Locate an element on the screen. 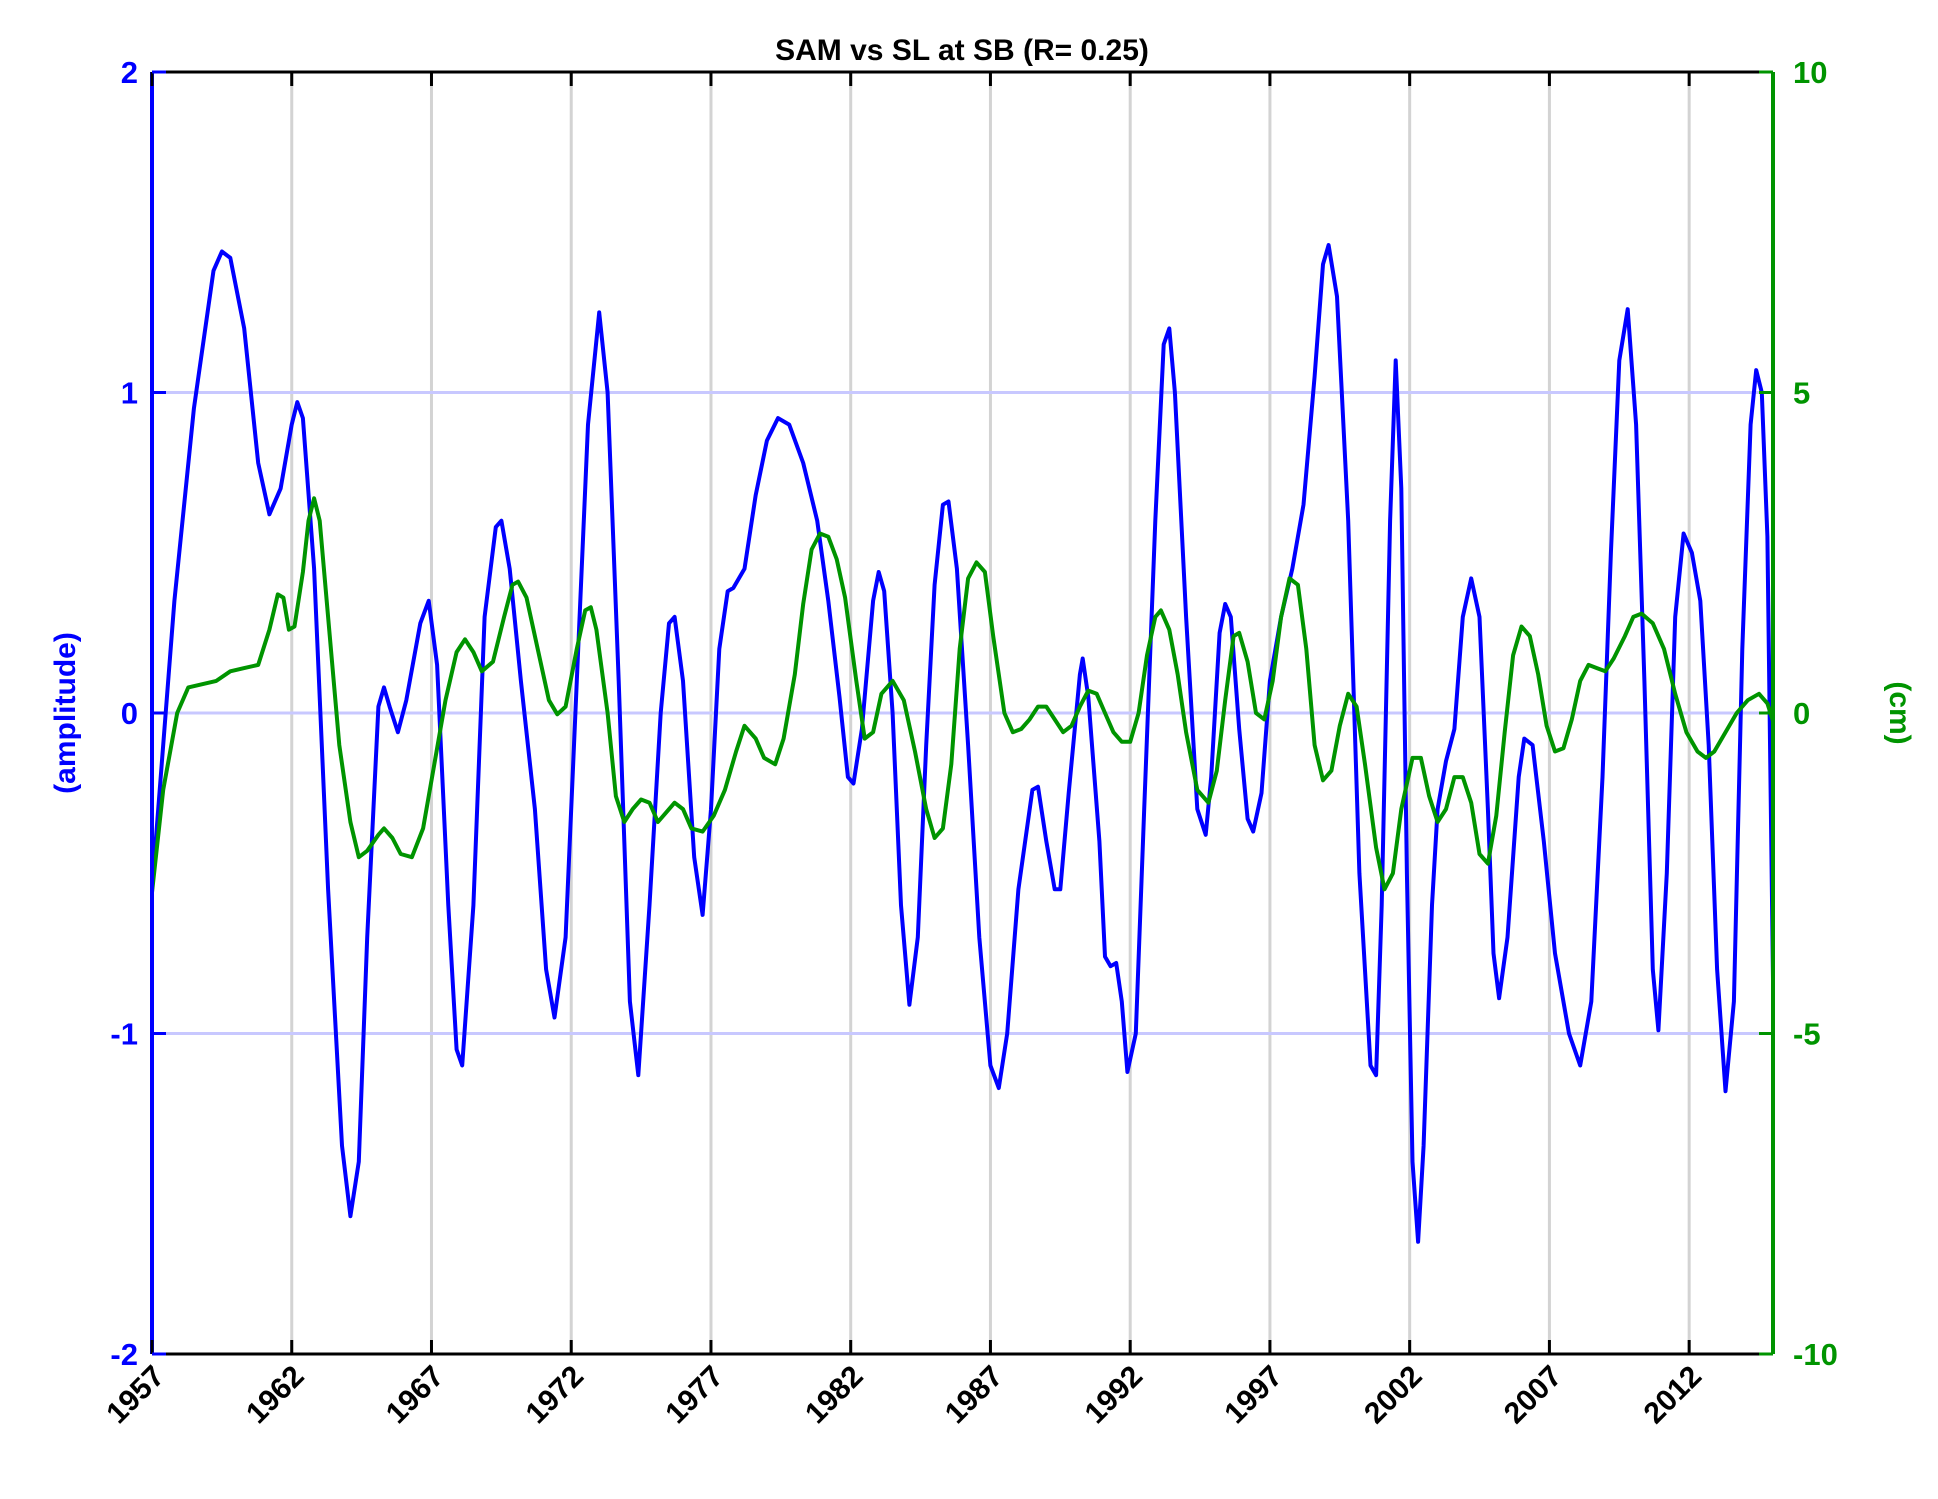 This screenshot has width=1938, height=1499. left-tick-label: 0 is located at coordinates (129, 713).